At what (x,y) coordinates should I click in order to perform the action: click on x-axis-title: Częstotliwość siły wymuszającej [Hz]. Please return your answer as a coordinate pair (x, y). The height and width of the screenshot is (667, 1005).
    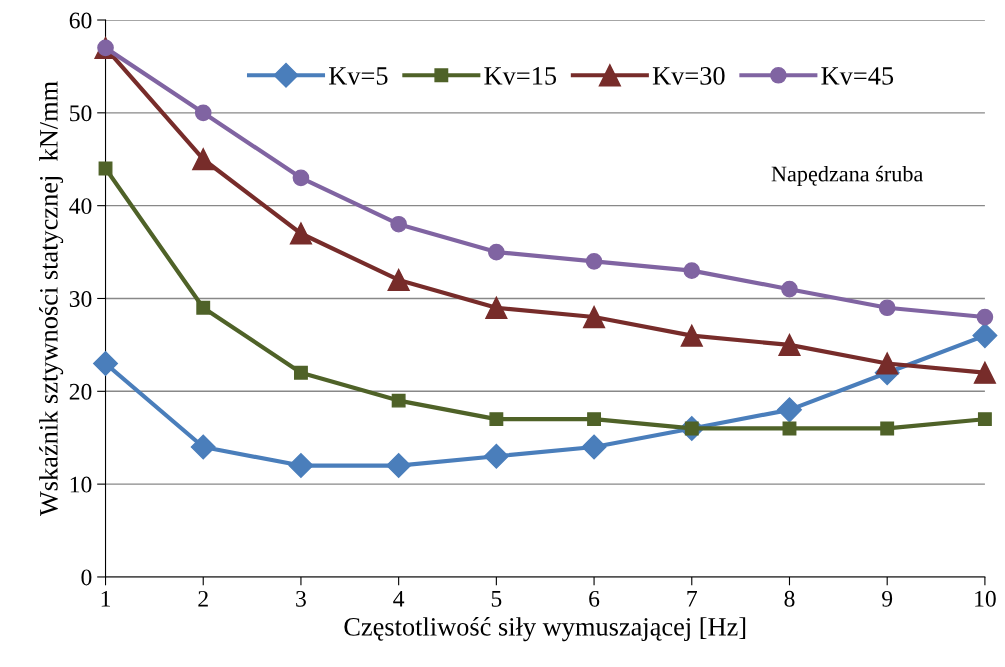
    Looking at the image, I should click on (545, 629).